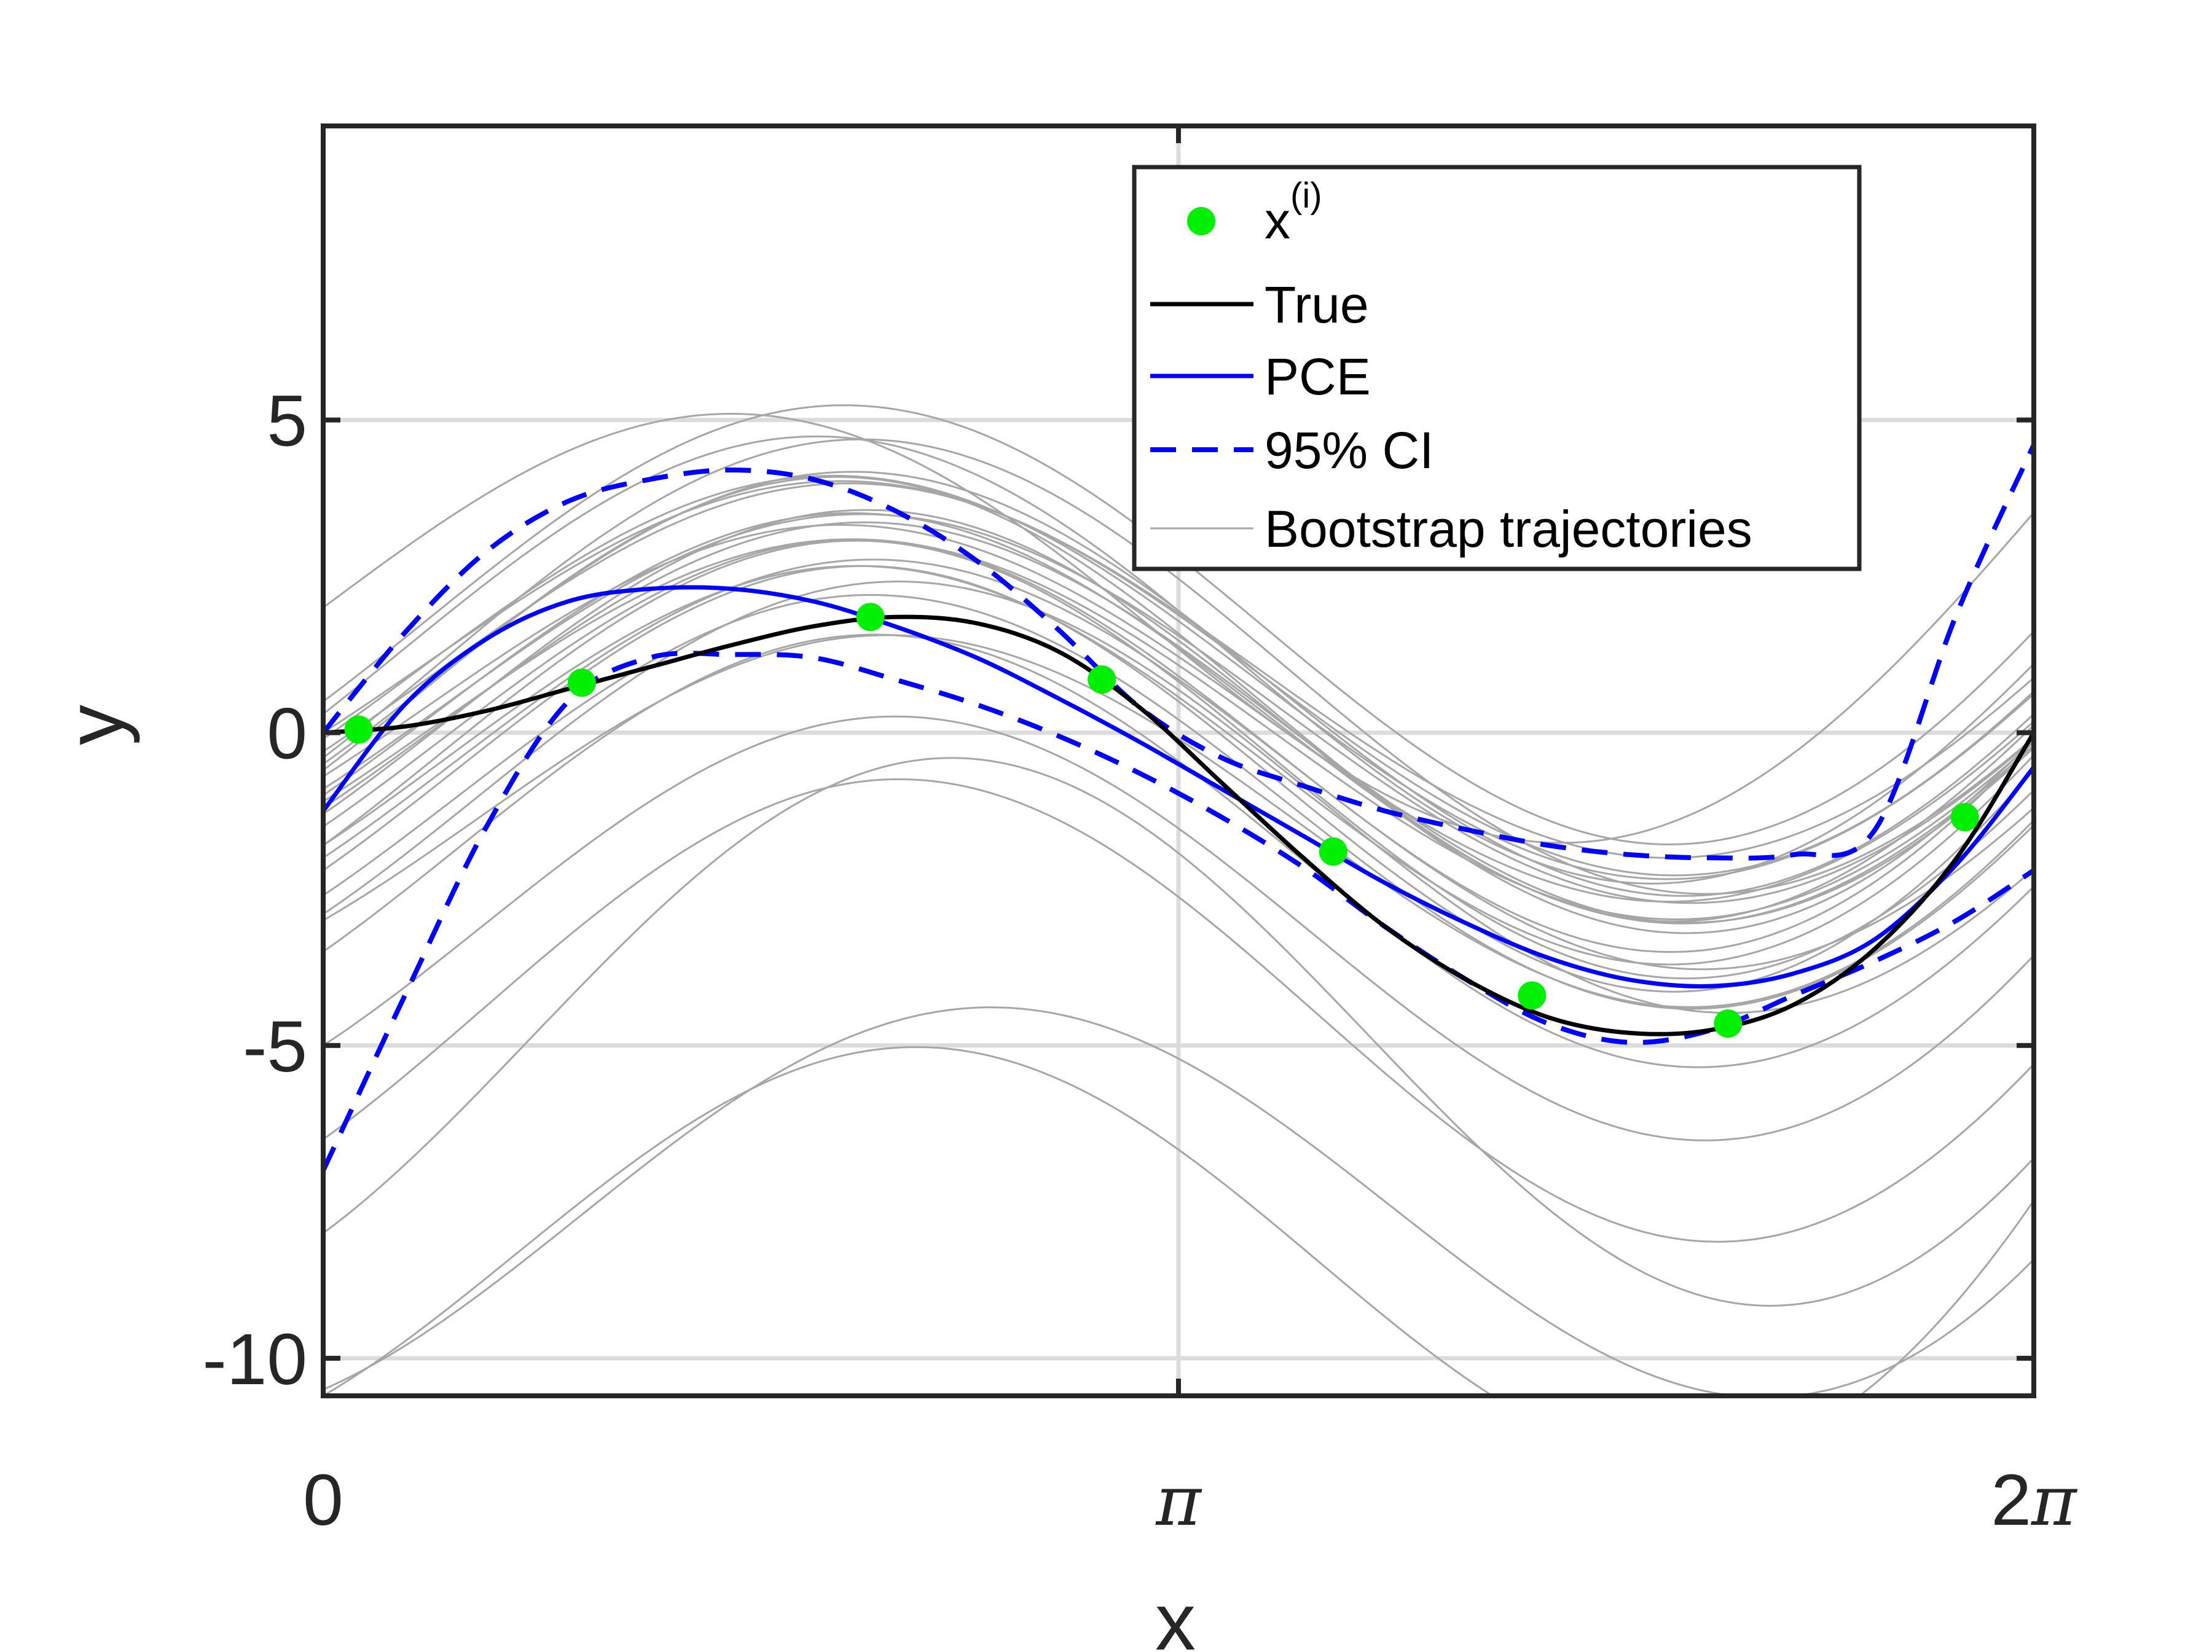 This screenshot has width=2212, height=1652. What do you see at coordinates (1201, 221) in the screenshot?
I see `legend-symbol-samples` at bounding box center [1201, 221].